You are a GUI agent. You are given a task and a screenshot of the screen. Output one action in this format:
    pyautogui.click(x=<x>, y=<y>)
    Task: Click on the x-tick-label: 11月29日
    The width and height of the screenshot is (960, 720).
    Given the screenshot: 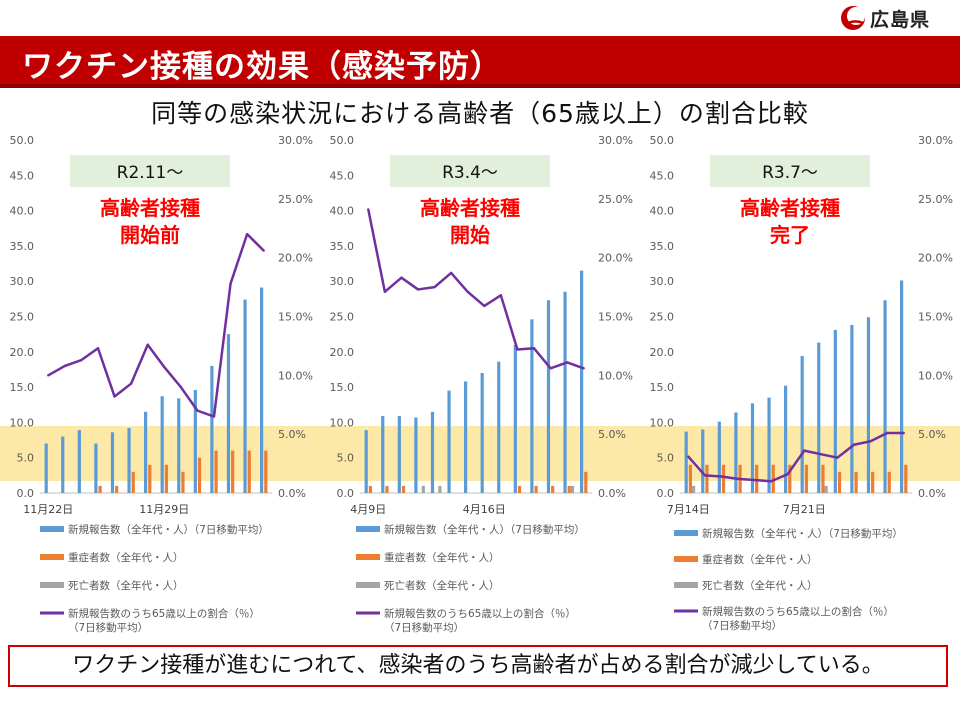 What is the action you would take?
    pyautogui.click(x=164, y=509)
    